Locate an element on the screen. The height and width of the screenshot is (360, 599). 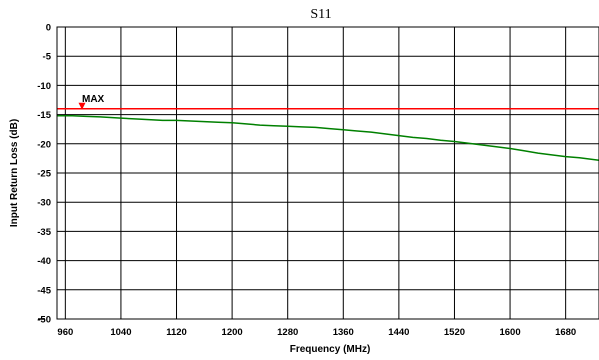
x-axis-label: Frequency (MHz) is located at coordinates (330, 349).